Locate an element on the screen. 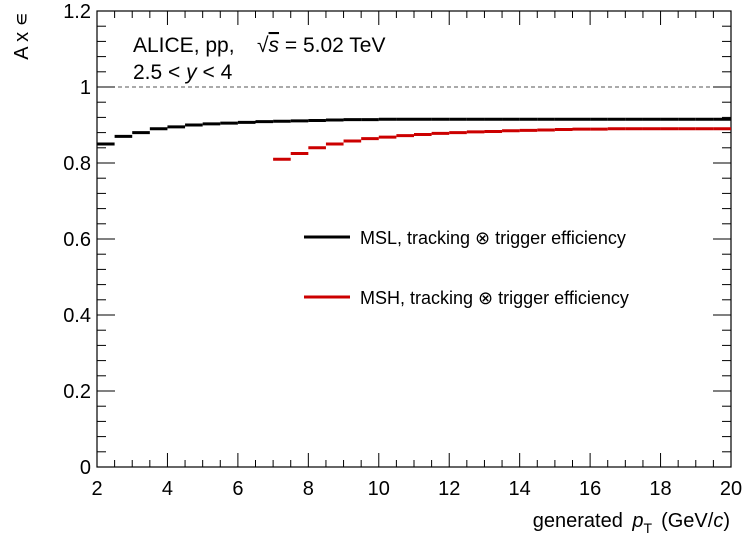  x-tick-label: 14 is located at coordinates (520, 489).